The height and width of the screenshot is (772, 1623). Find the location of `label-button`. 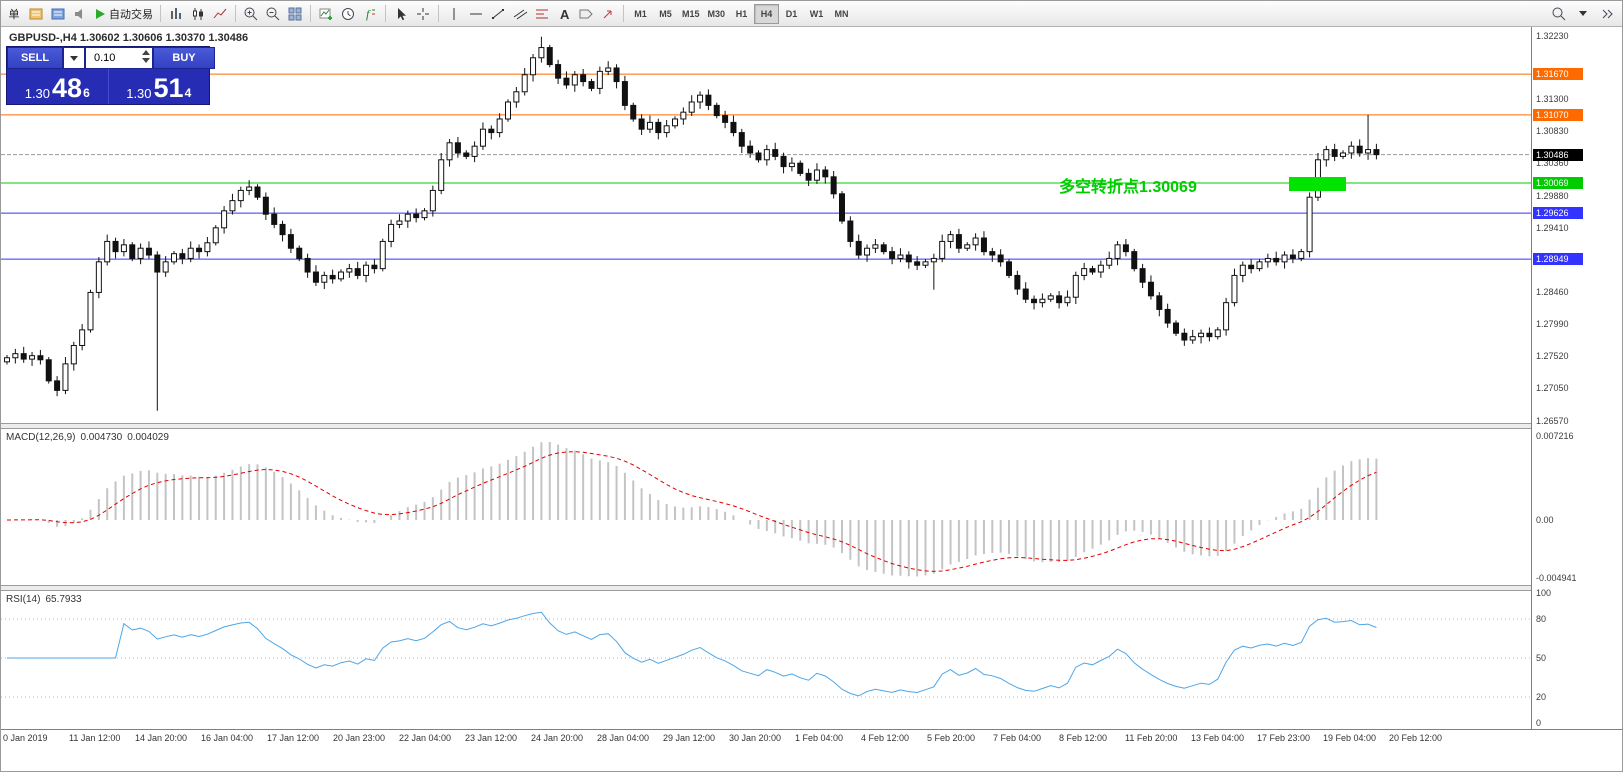

label-button is located at coordinates (586, 14).